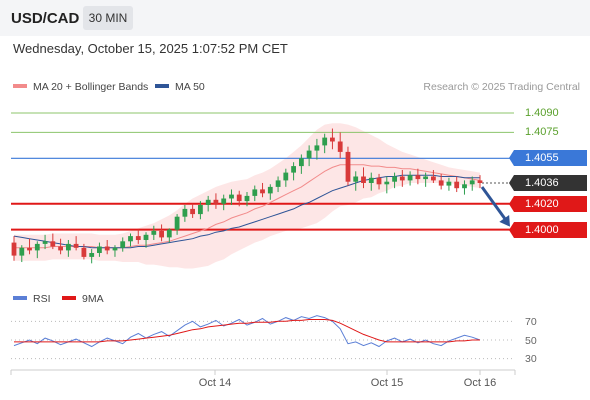 Image resolution: width=590 pixels, height=400 pixels. What do you see at coordinates (480, 383) in the screenshot?
I see `x-tick-label: Oct 16` at bounding box center [480, 383].